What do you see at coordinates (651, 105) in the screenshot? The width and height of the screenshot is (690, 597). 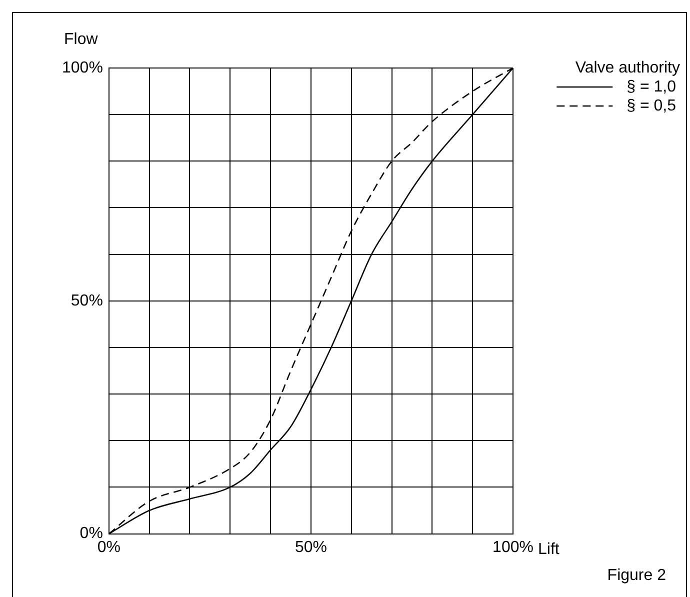 I see `legend-label: § = 0,5` at bounding box center [651, 105].